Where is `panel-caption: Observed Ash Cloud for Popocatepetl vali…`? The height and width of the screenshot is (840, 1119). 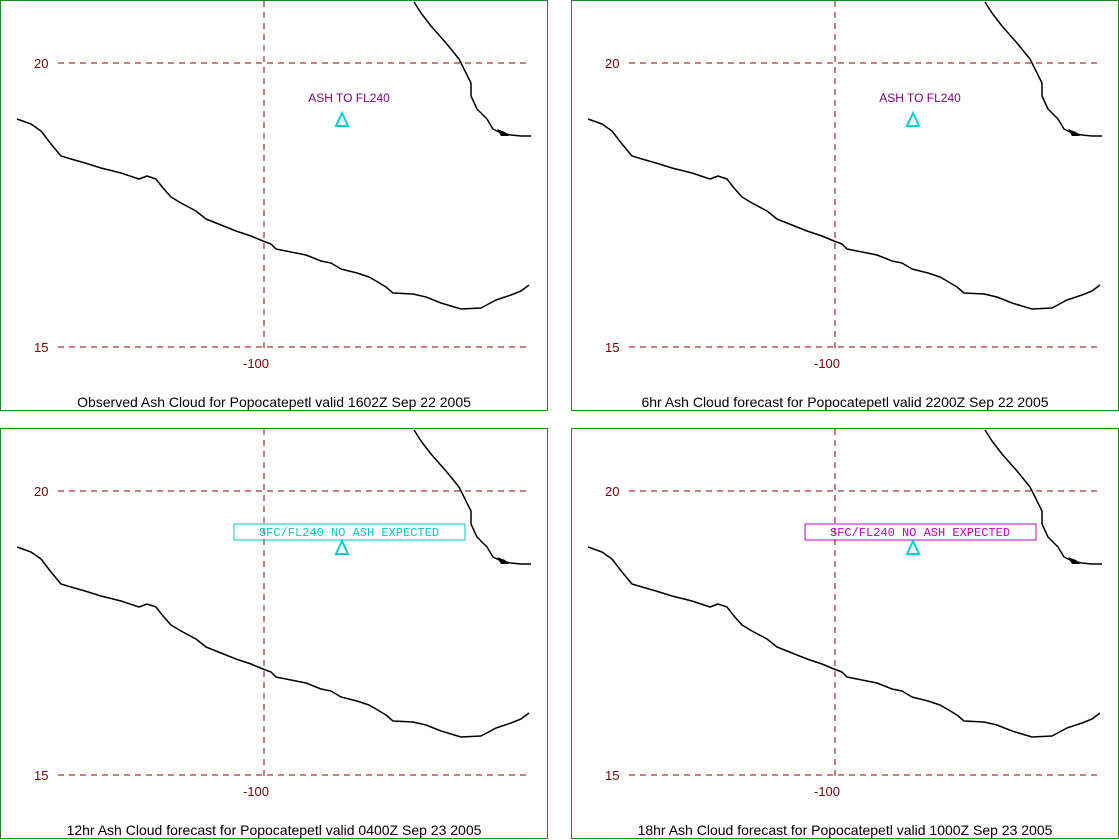 panel-caption: Observed Ash Cloud for Popocatepetl vali… is located at coordinates (274, 402).